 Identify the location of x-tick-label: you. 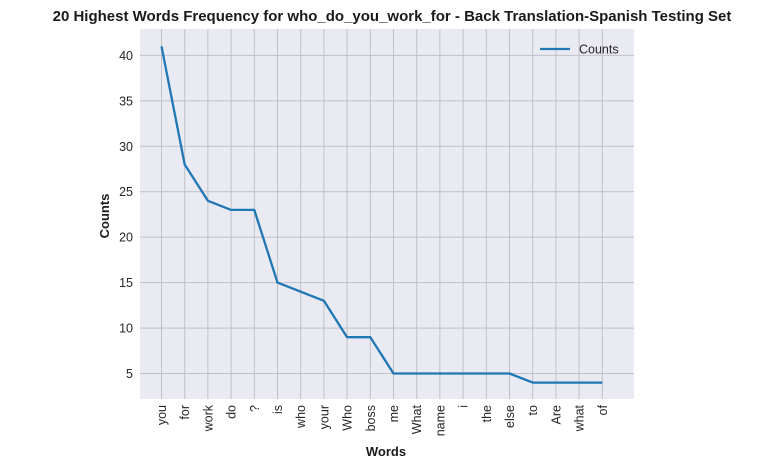
(162, 415).